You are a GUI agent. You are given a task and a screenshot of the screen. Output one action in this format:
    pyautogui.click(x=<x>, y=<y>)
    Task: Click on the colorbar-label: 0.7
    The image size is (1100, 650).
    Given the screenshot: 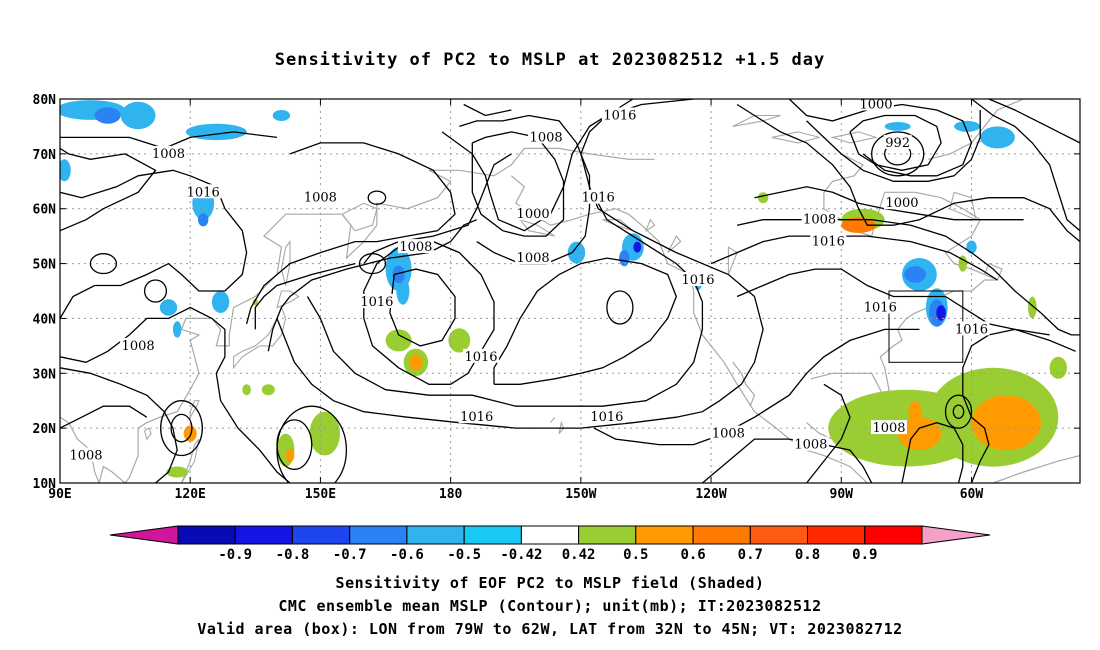 What is the action you would take?
    pyautogui.click(x=750, y=555)
    